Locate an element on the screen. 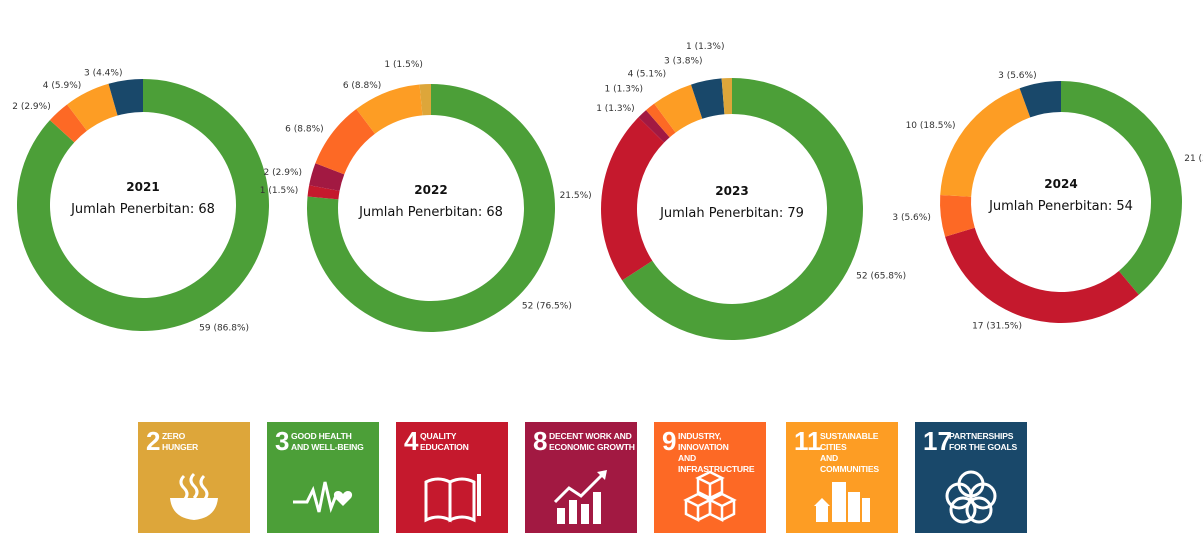 The image size is (1203, 556). sdg-title: QUALITY EDUCATION is located at coordinates (444, 441).